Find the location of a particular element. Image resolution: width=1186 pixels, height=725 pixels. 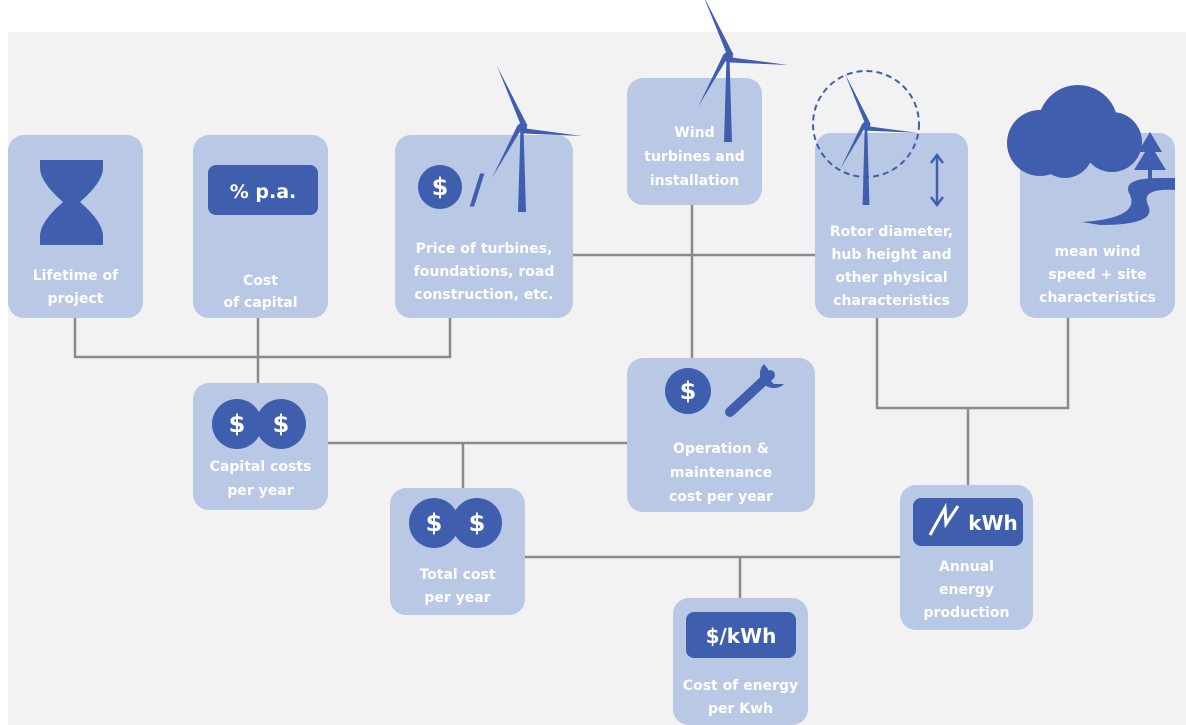

node-label: project is located at coordinates (76, 299).